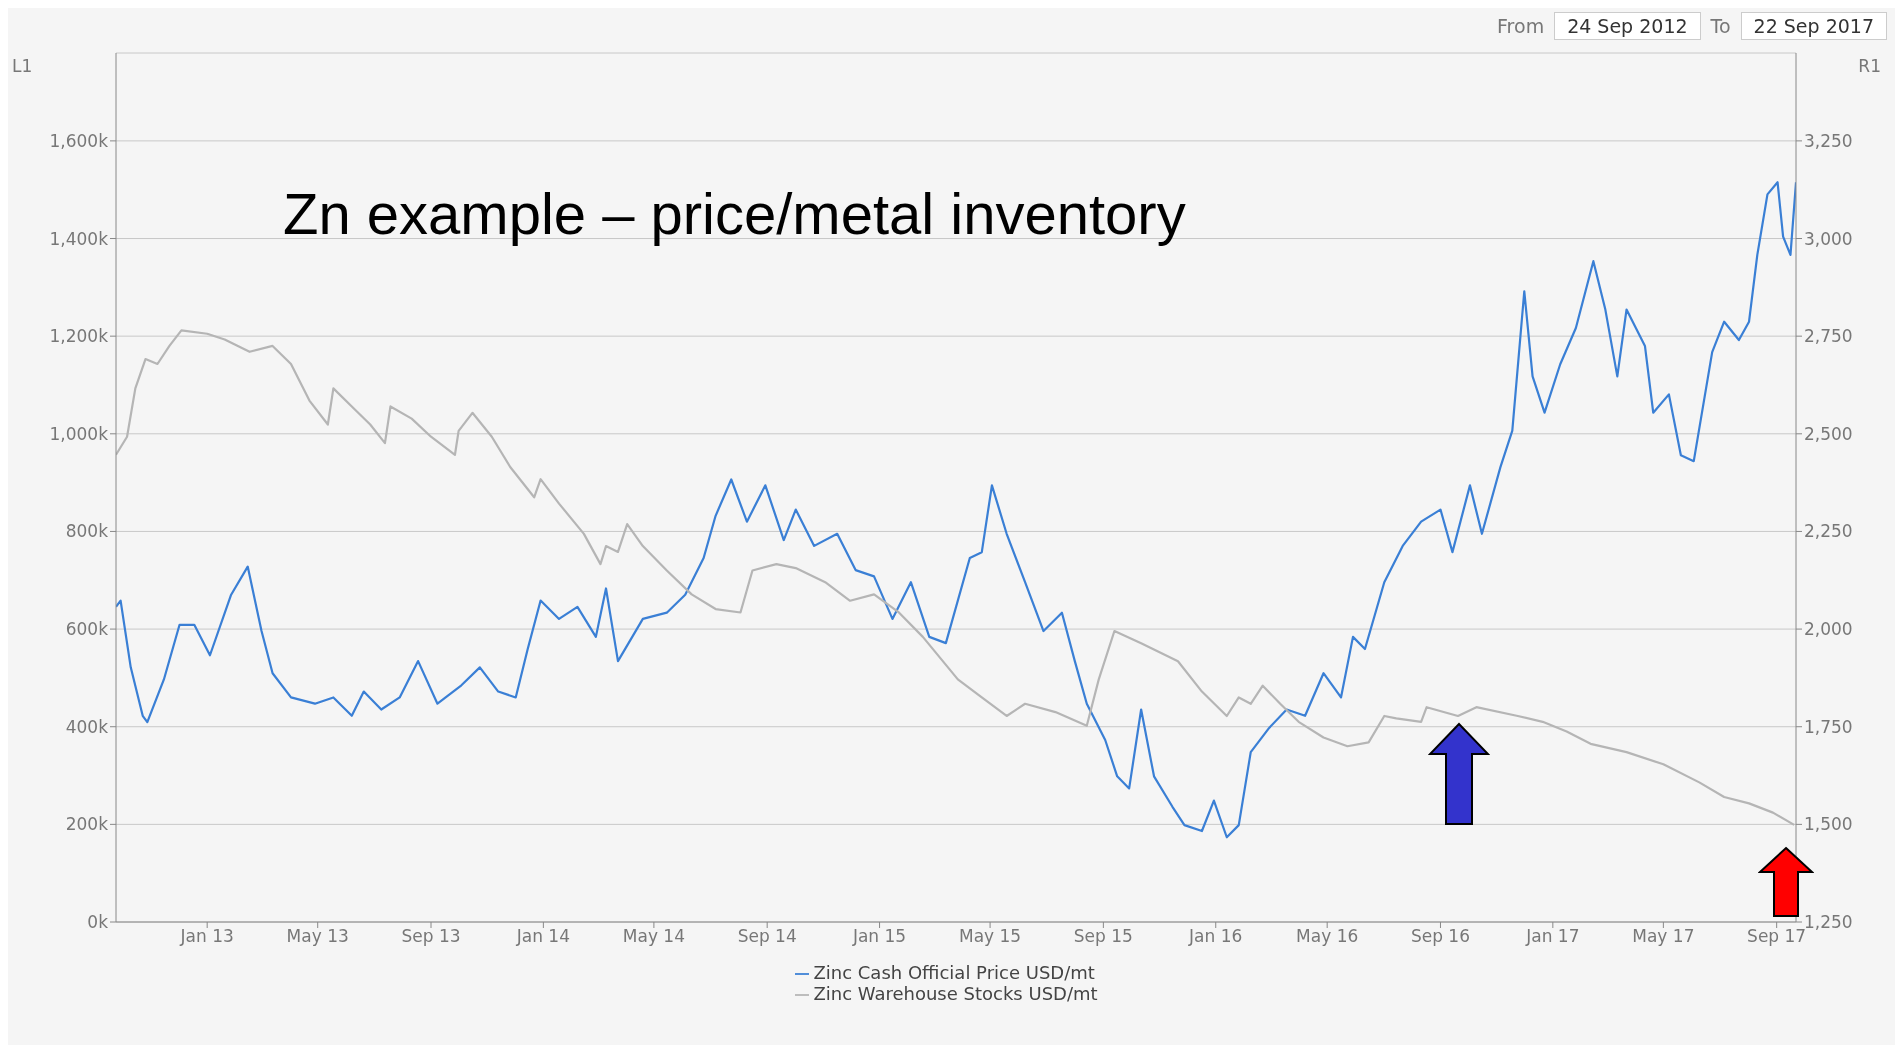  I want to click on x-tick-label: Sep 13, so click(431, 936).